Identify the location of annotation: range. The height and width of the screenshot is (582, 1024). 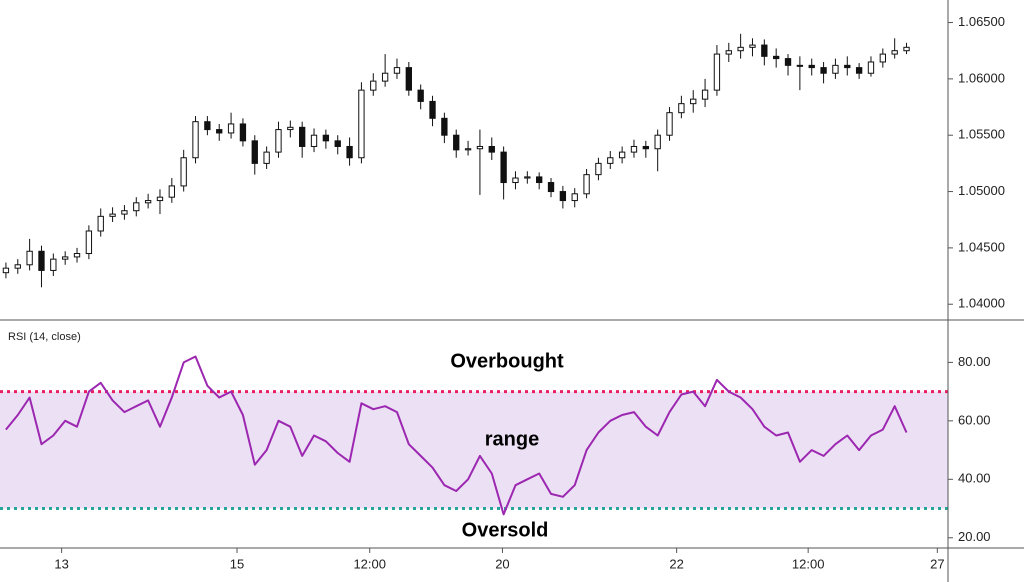
(512, 439).